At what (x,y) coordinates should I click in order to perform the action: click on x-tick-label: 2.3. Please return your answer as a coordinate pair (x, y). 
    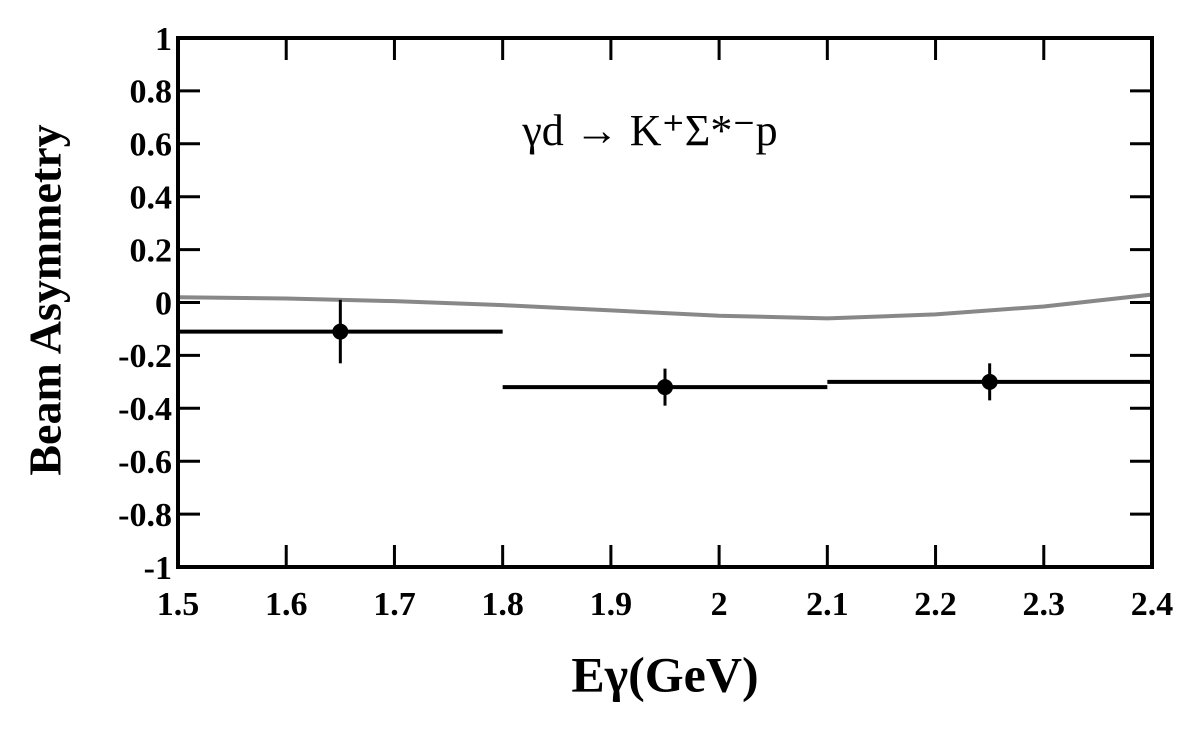
    Looking at the image, I should click on (1044, 604).